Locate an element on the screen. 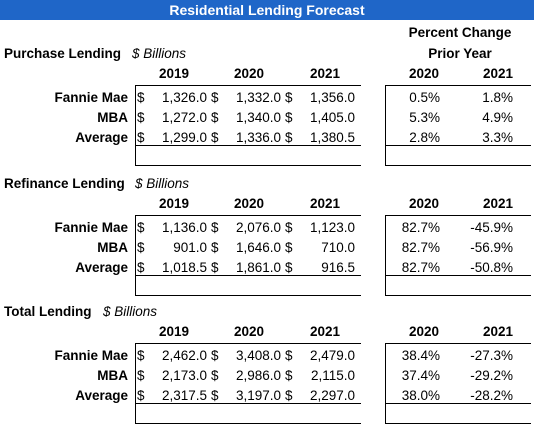 The width and height of the screenshot is (534, 424). pct-change-header: Percent Change is located at coordinates (460, 32).